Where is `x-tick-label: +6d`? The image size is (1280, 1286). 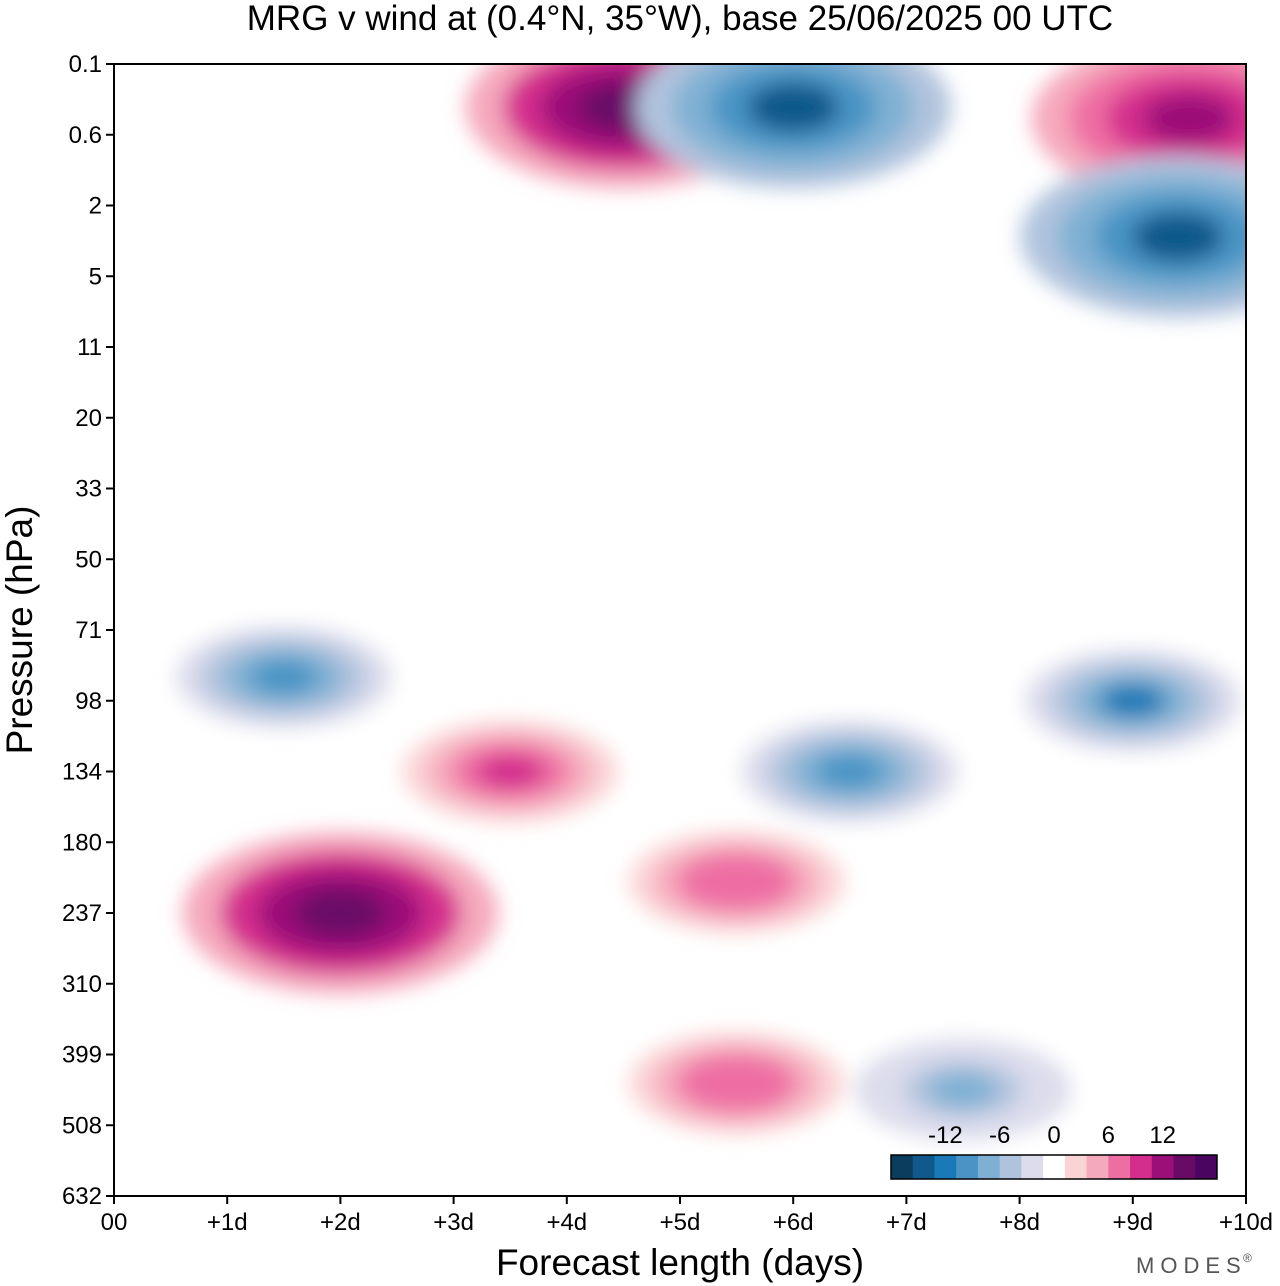
x-tick-label: +6d is located at coordinates (793, 1222).